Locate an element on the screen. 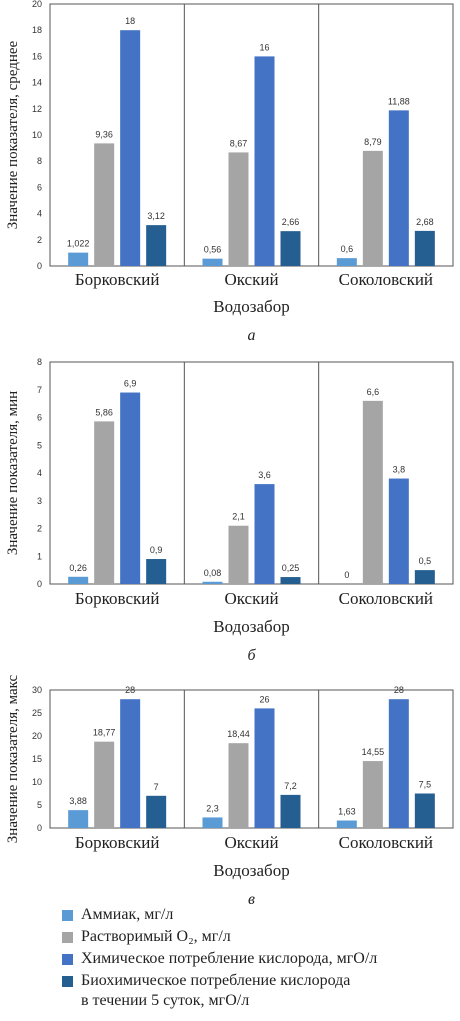  data-label-ammonia: 2,3 is located at coordinates (212, 808).